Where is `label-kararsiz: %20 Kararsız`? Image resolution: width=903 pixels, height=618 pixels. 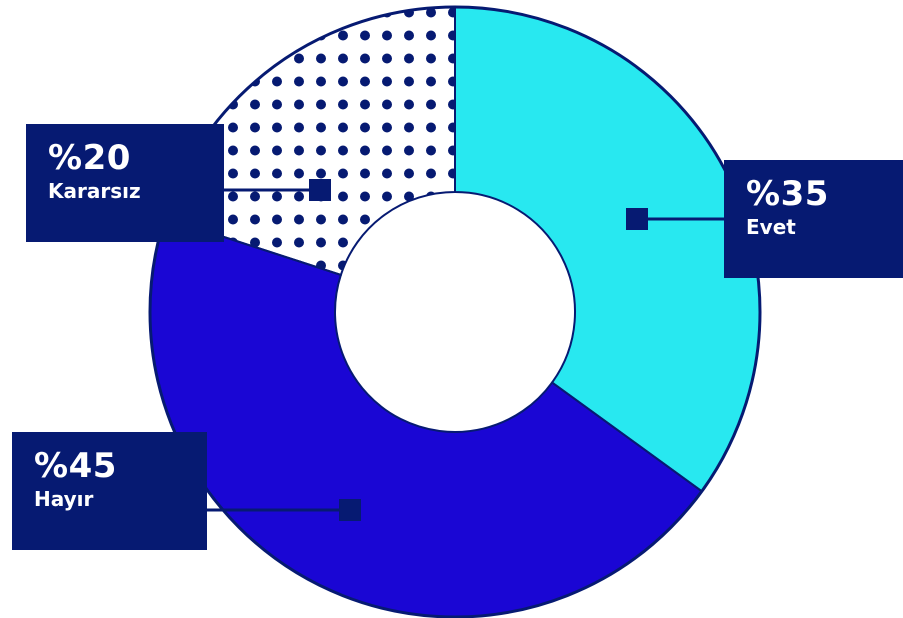 label-kararsiz: %20 Kararsız is located at coordinates (125, 183).